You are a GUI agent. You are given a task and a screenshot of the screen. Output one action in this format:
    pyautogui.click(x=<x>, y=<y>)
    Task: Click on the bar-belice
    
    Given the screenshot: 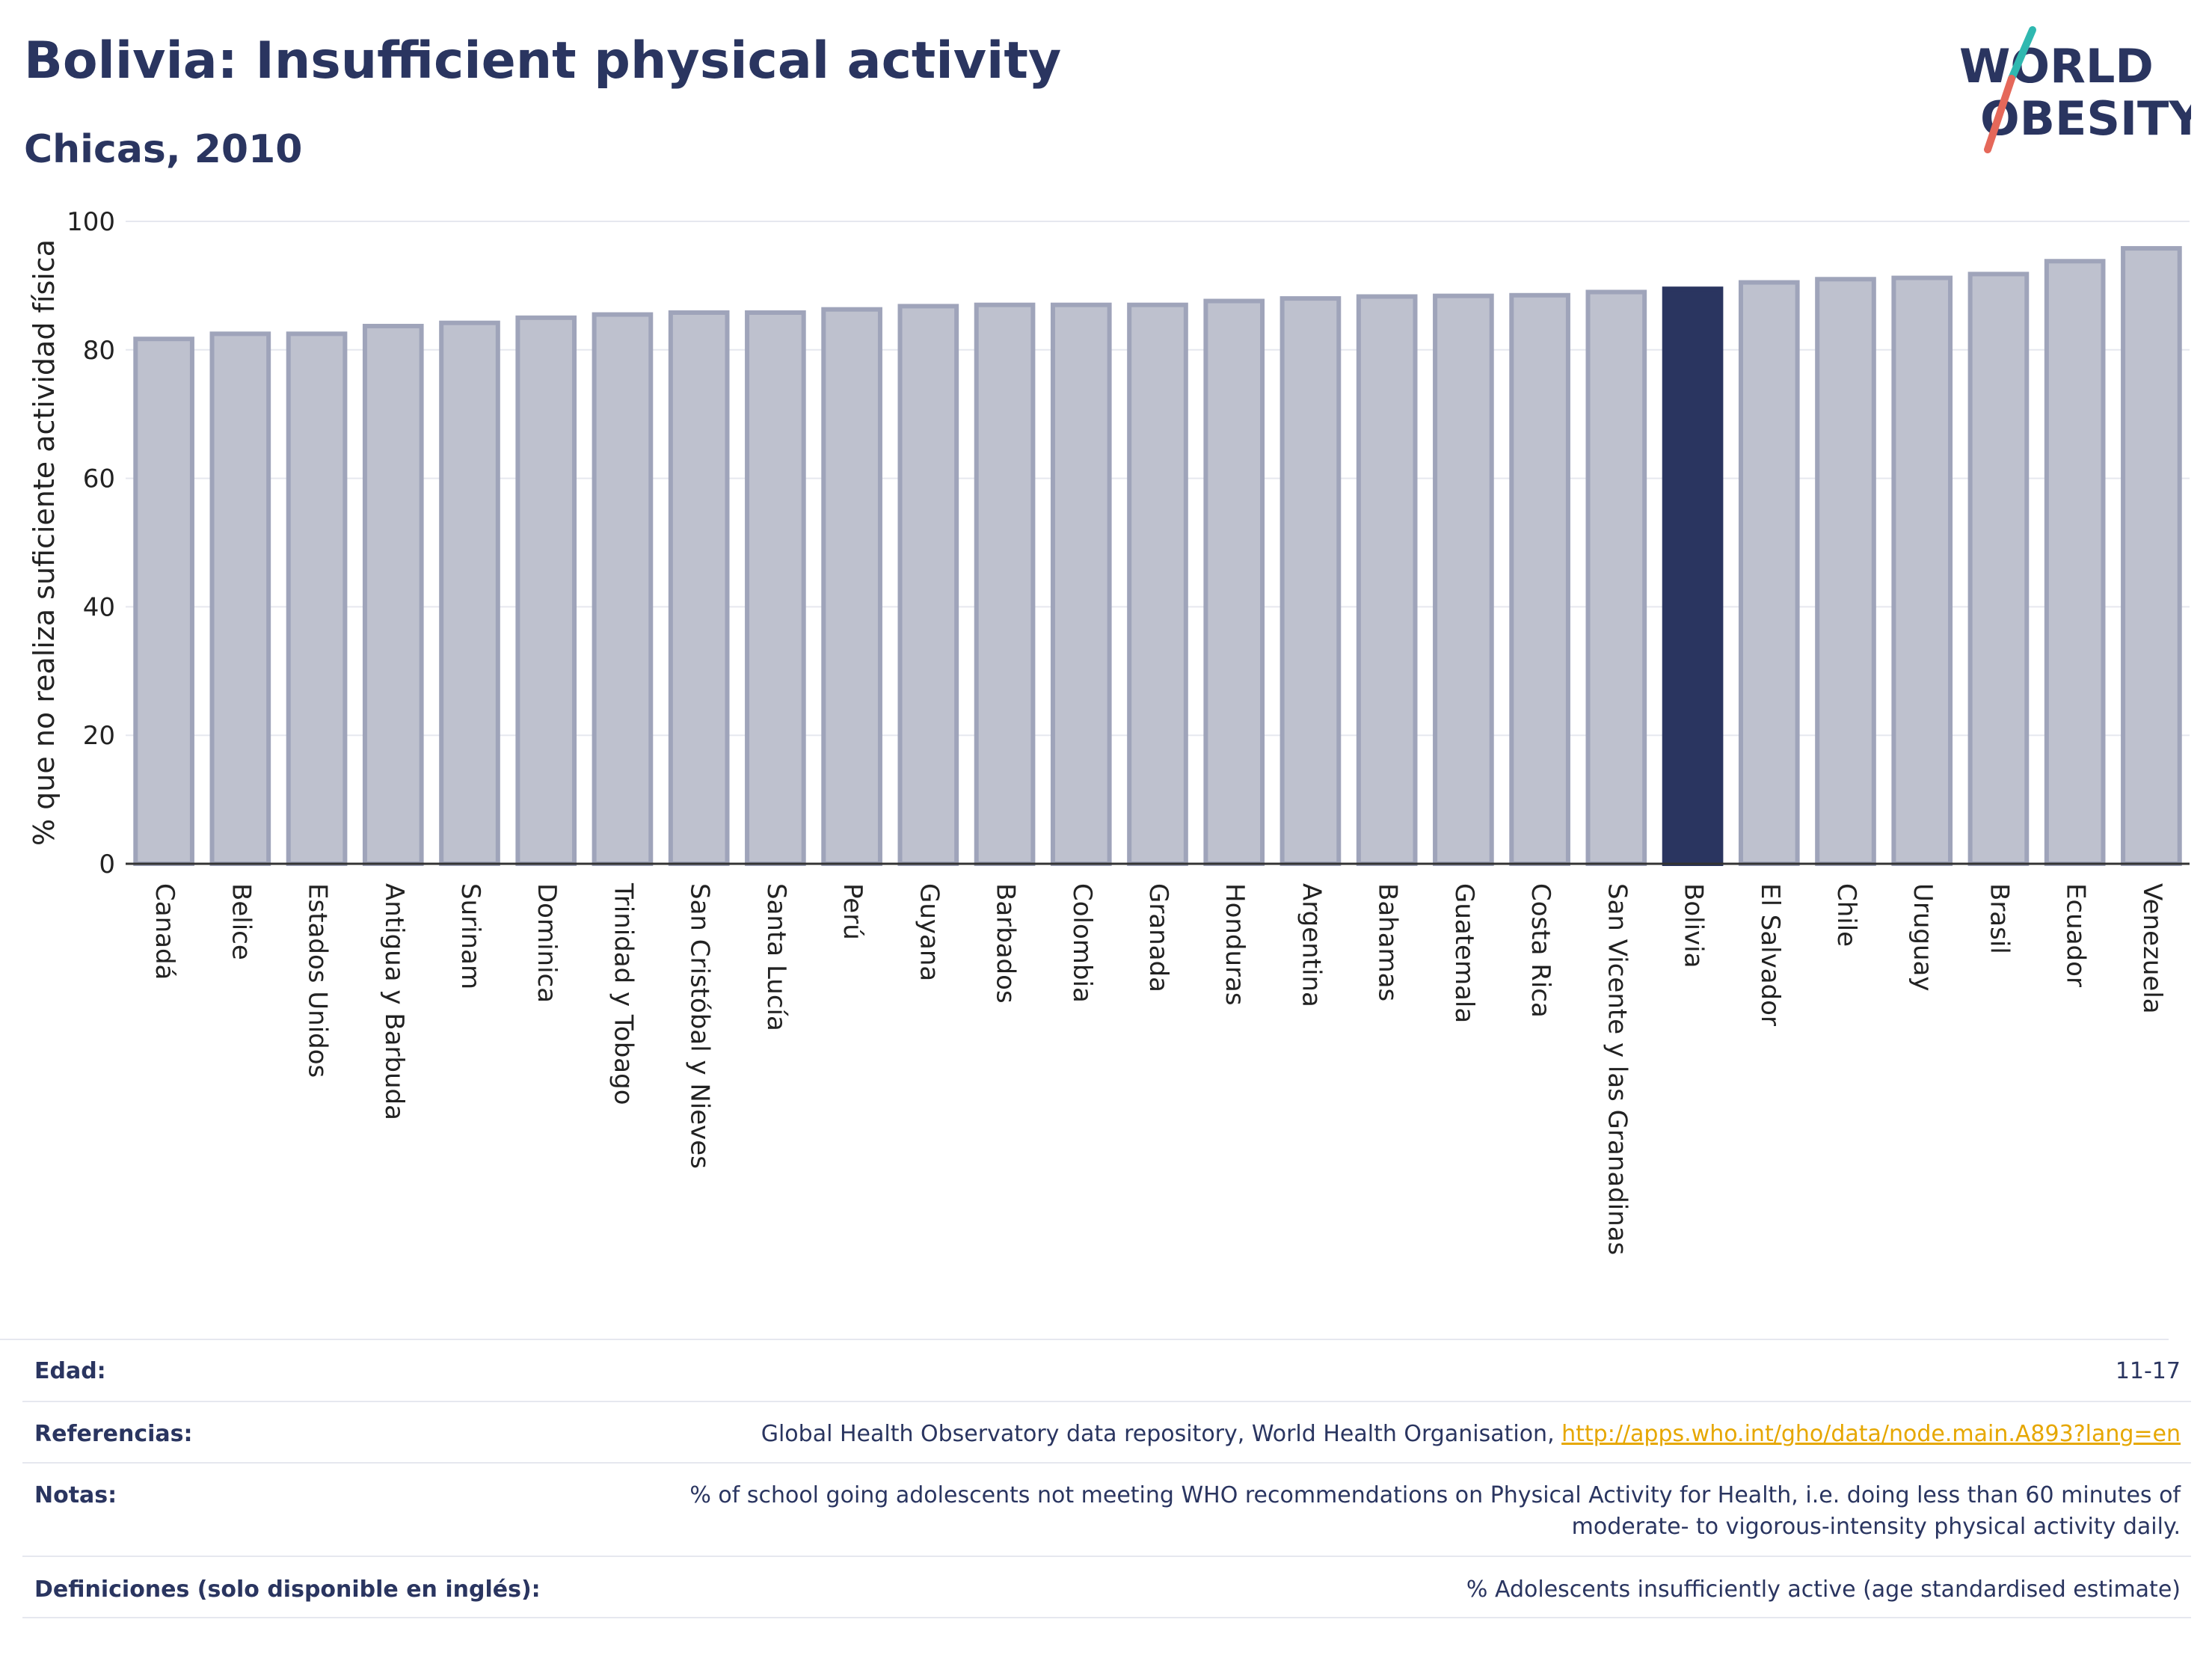 What is the action you would take?
    pyautogui.click(x=240, y=598)
    